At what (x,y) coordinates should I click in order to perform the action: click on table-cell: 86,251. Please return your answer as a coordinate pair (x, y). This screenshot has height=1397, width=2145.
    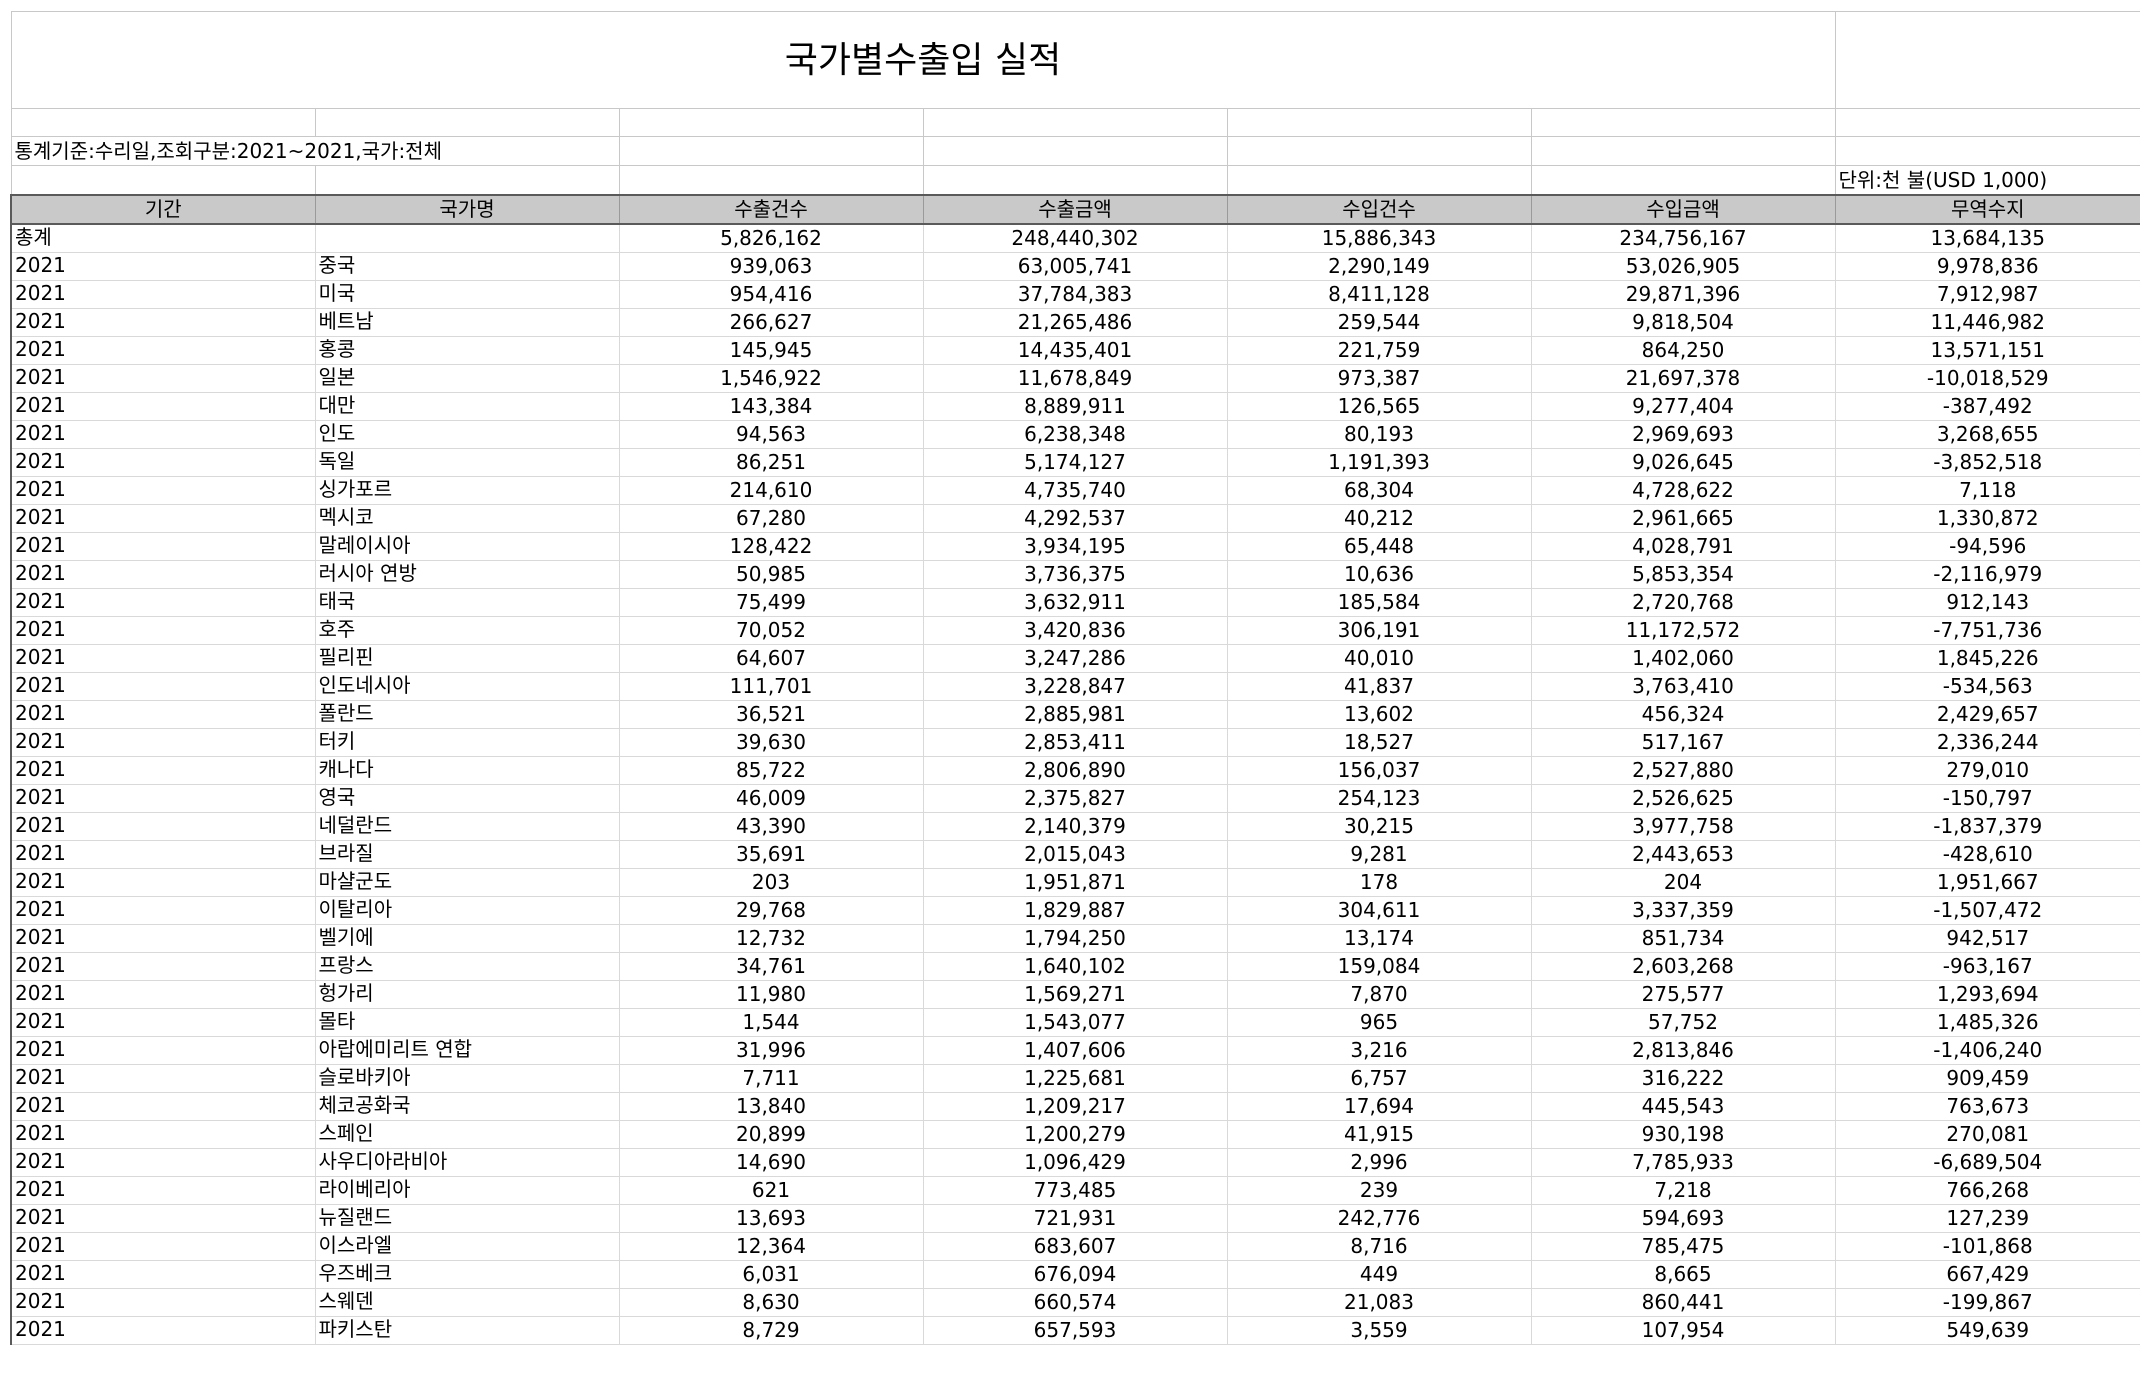
    Looking at the image, I should click on (771, 462).